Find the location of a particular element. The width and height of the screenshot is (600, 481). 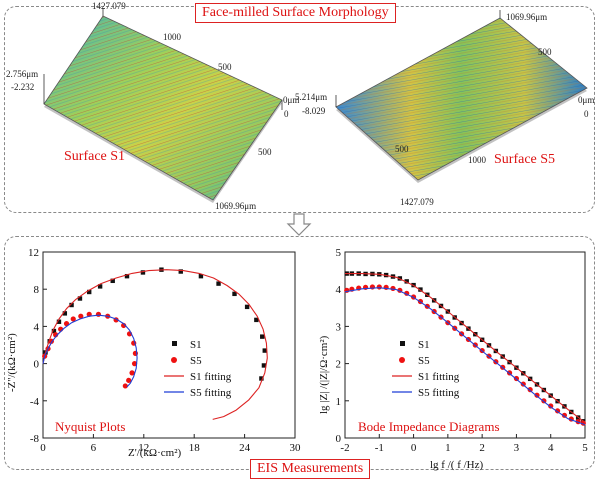

s5-x-tick-1000: 1000 is located at coordinates (477, 160).